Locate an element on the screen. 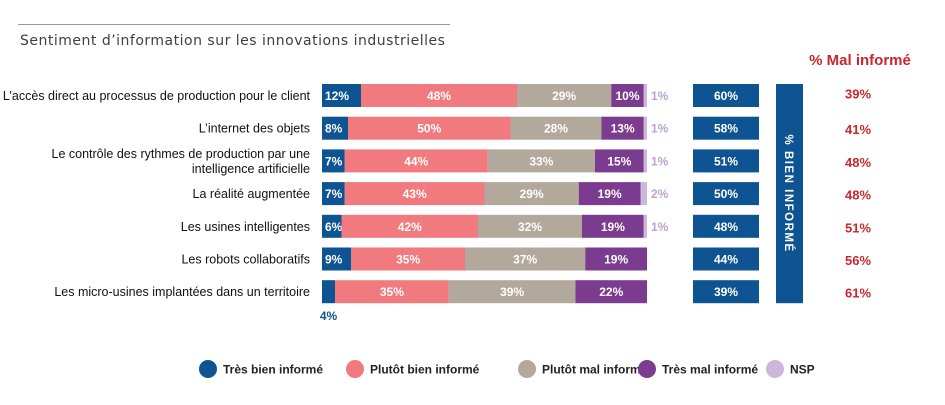 The height and width of the screenshot is (405, 945). mal-informe-header: % Mal informé is located at coordinates (860, 60).